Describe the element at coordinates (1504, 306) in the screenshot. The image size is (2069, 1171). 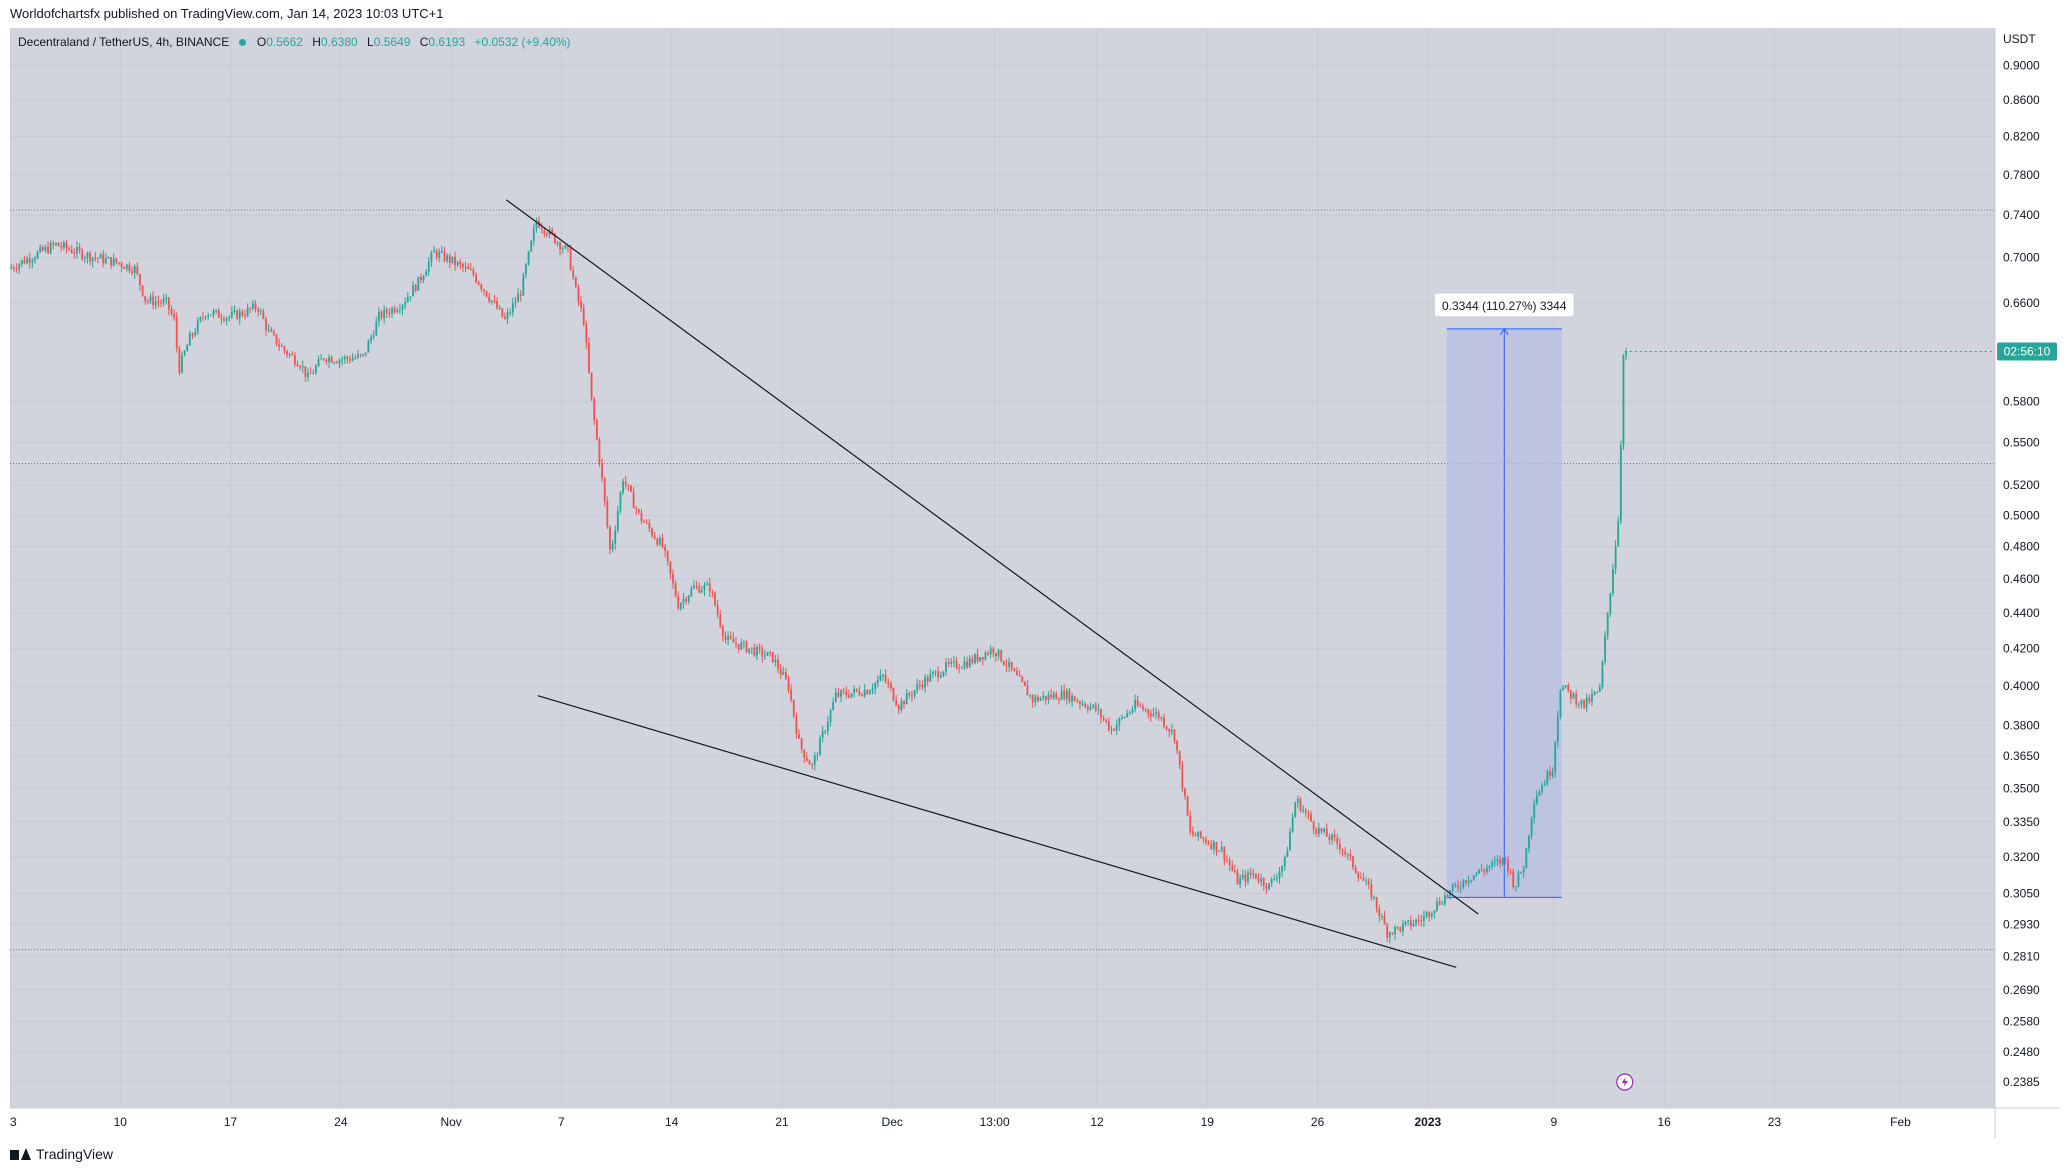
I see `measure-label: 0.3344 (110.27%) 3344` at that location.